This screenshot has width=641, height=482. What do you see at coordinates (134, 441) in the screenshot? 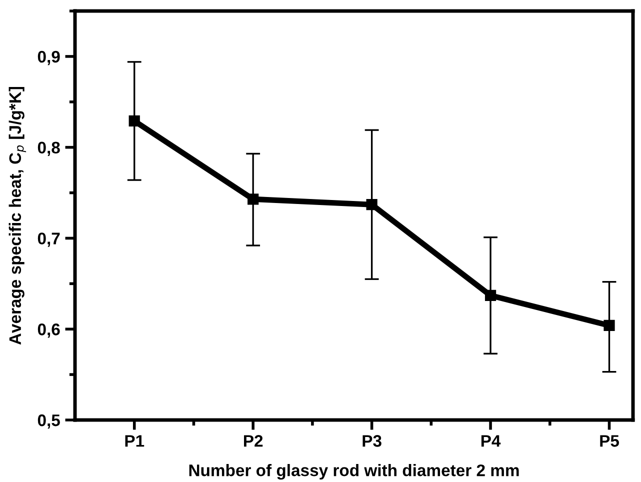
I see `x-tick-label: P1` at bounding box center [134, 441].